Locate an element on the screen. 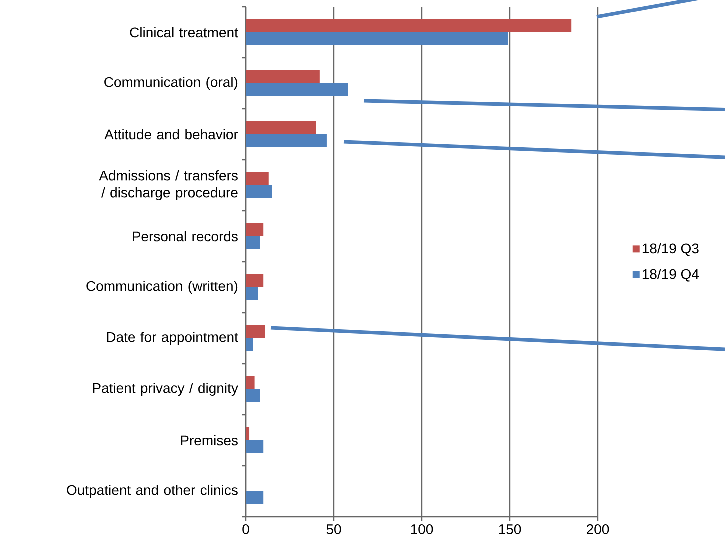  x-tick-label: 150 is located at coordinates (510, 529).